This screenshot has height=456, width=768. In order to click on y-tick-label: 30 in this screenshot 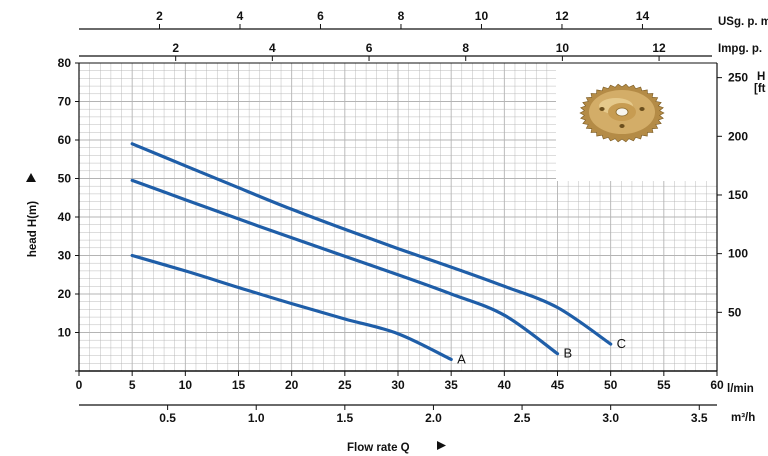, I will do `click(65, 256)`.